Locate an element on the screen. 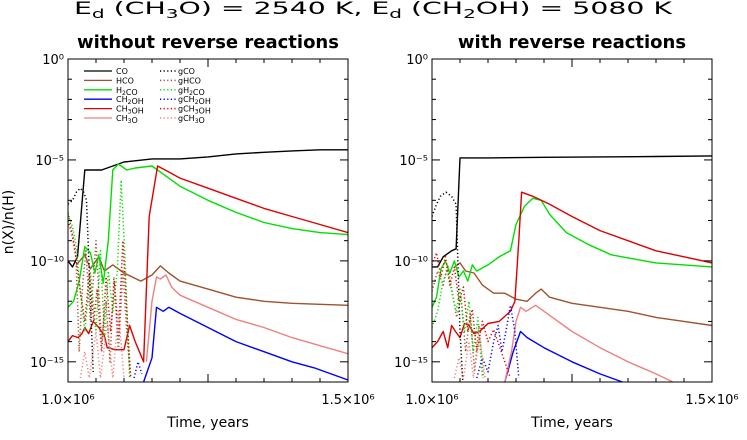 The width and height of the screenshot is (747, 440). legend-label: gHCO is located at coordinates (189, 80).